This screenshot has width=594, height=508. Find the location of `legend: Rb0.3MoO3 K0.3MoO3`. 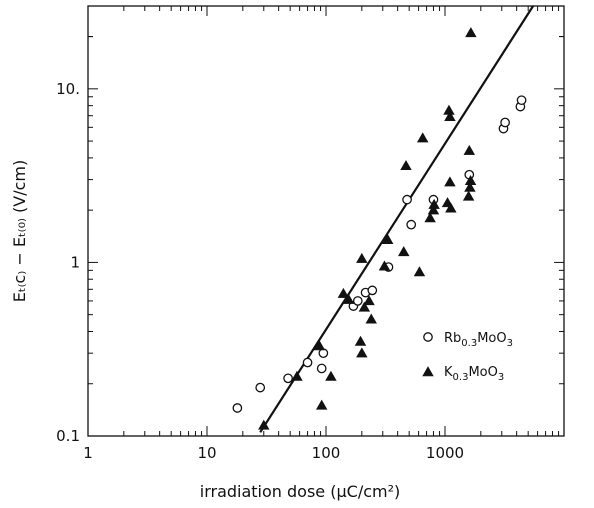

legend: Rb0.3MoO3 K0.3MoO3 is located at coordinates (467, 357).